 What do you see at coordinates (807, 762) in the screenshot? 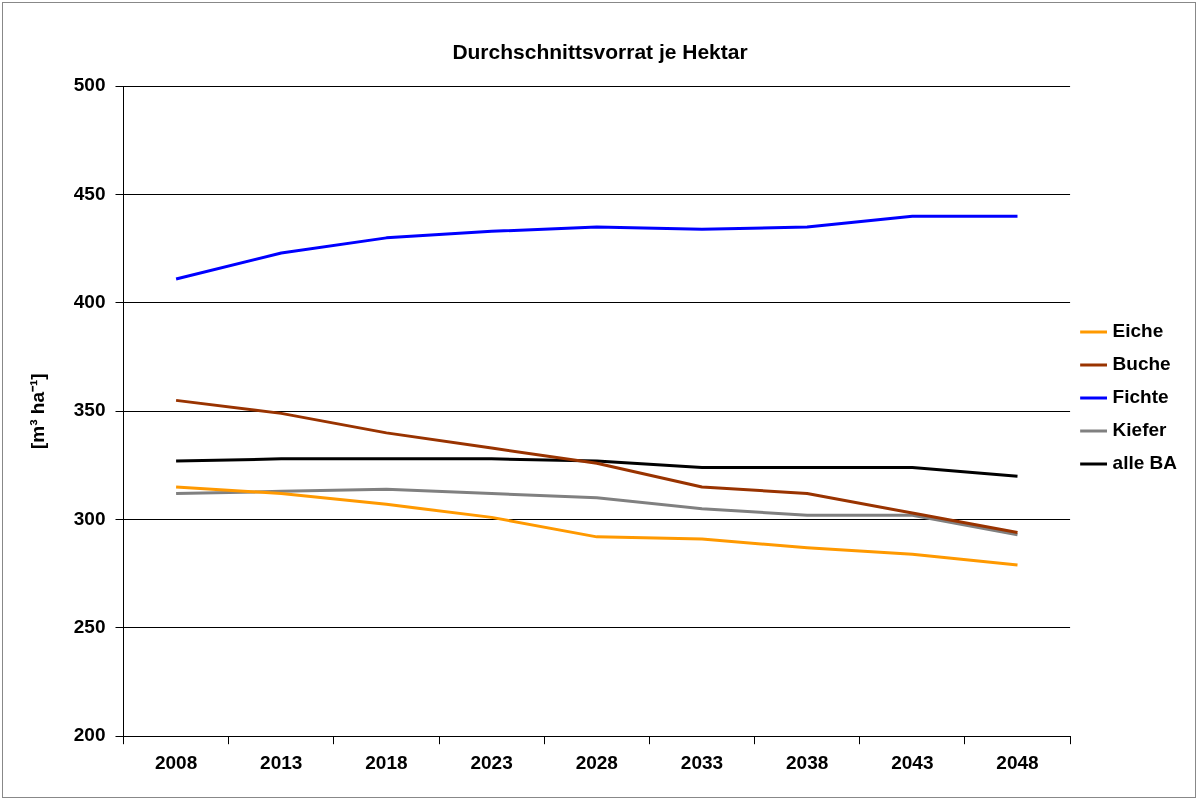
I see `x-tick-label: 2038` at bounding box center [807, 762].